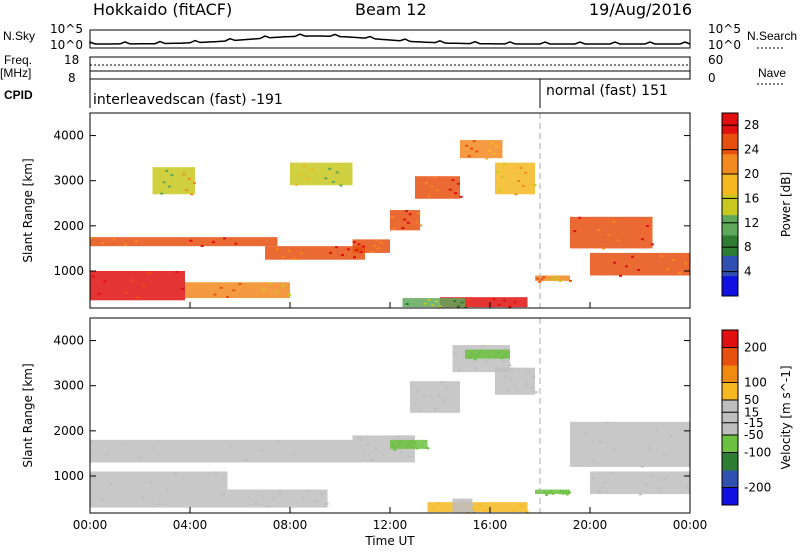 Image resolution: width=800 pixels, height=554 pixels. What do you see at coordinates (18, 95) in the screenshot?
I see `cpid-label: CPID` at bounding box center [18, 95].